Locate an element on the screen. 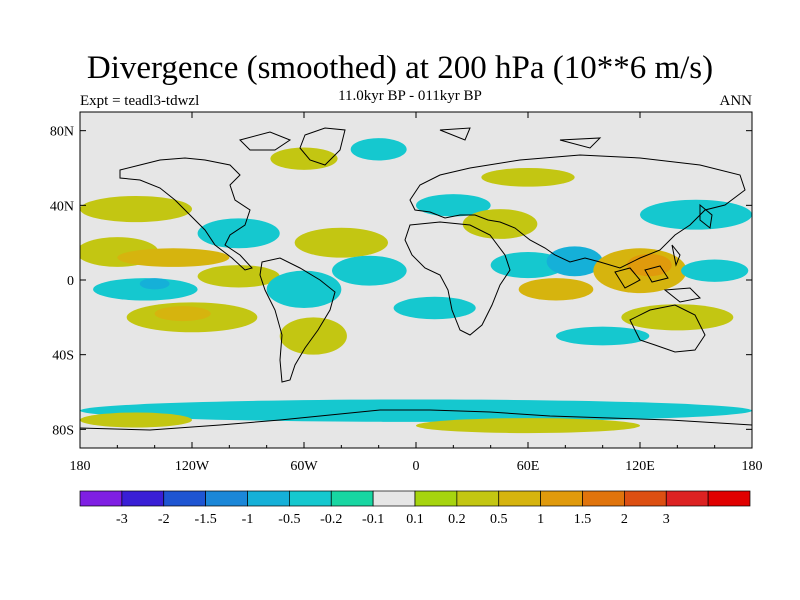  coastline-south-america is located at coordinates (297, 320).